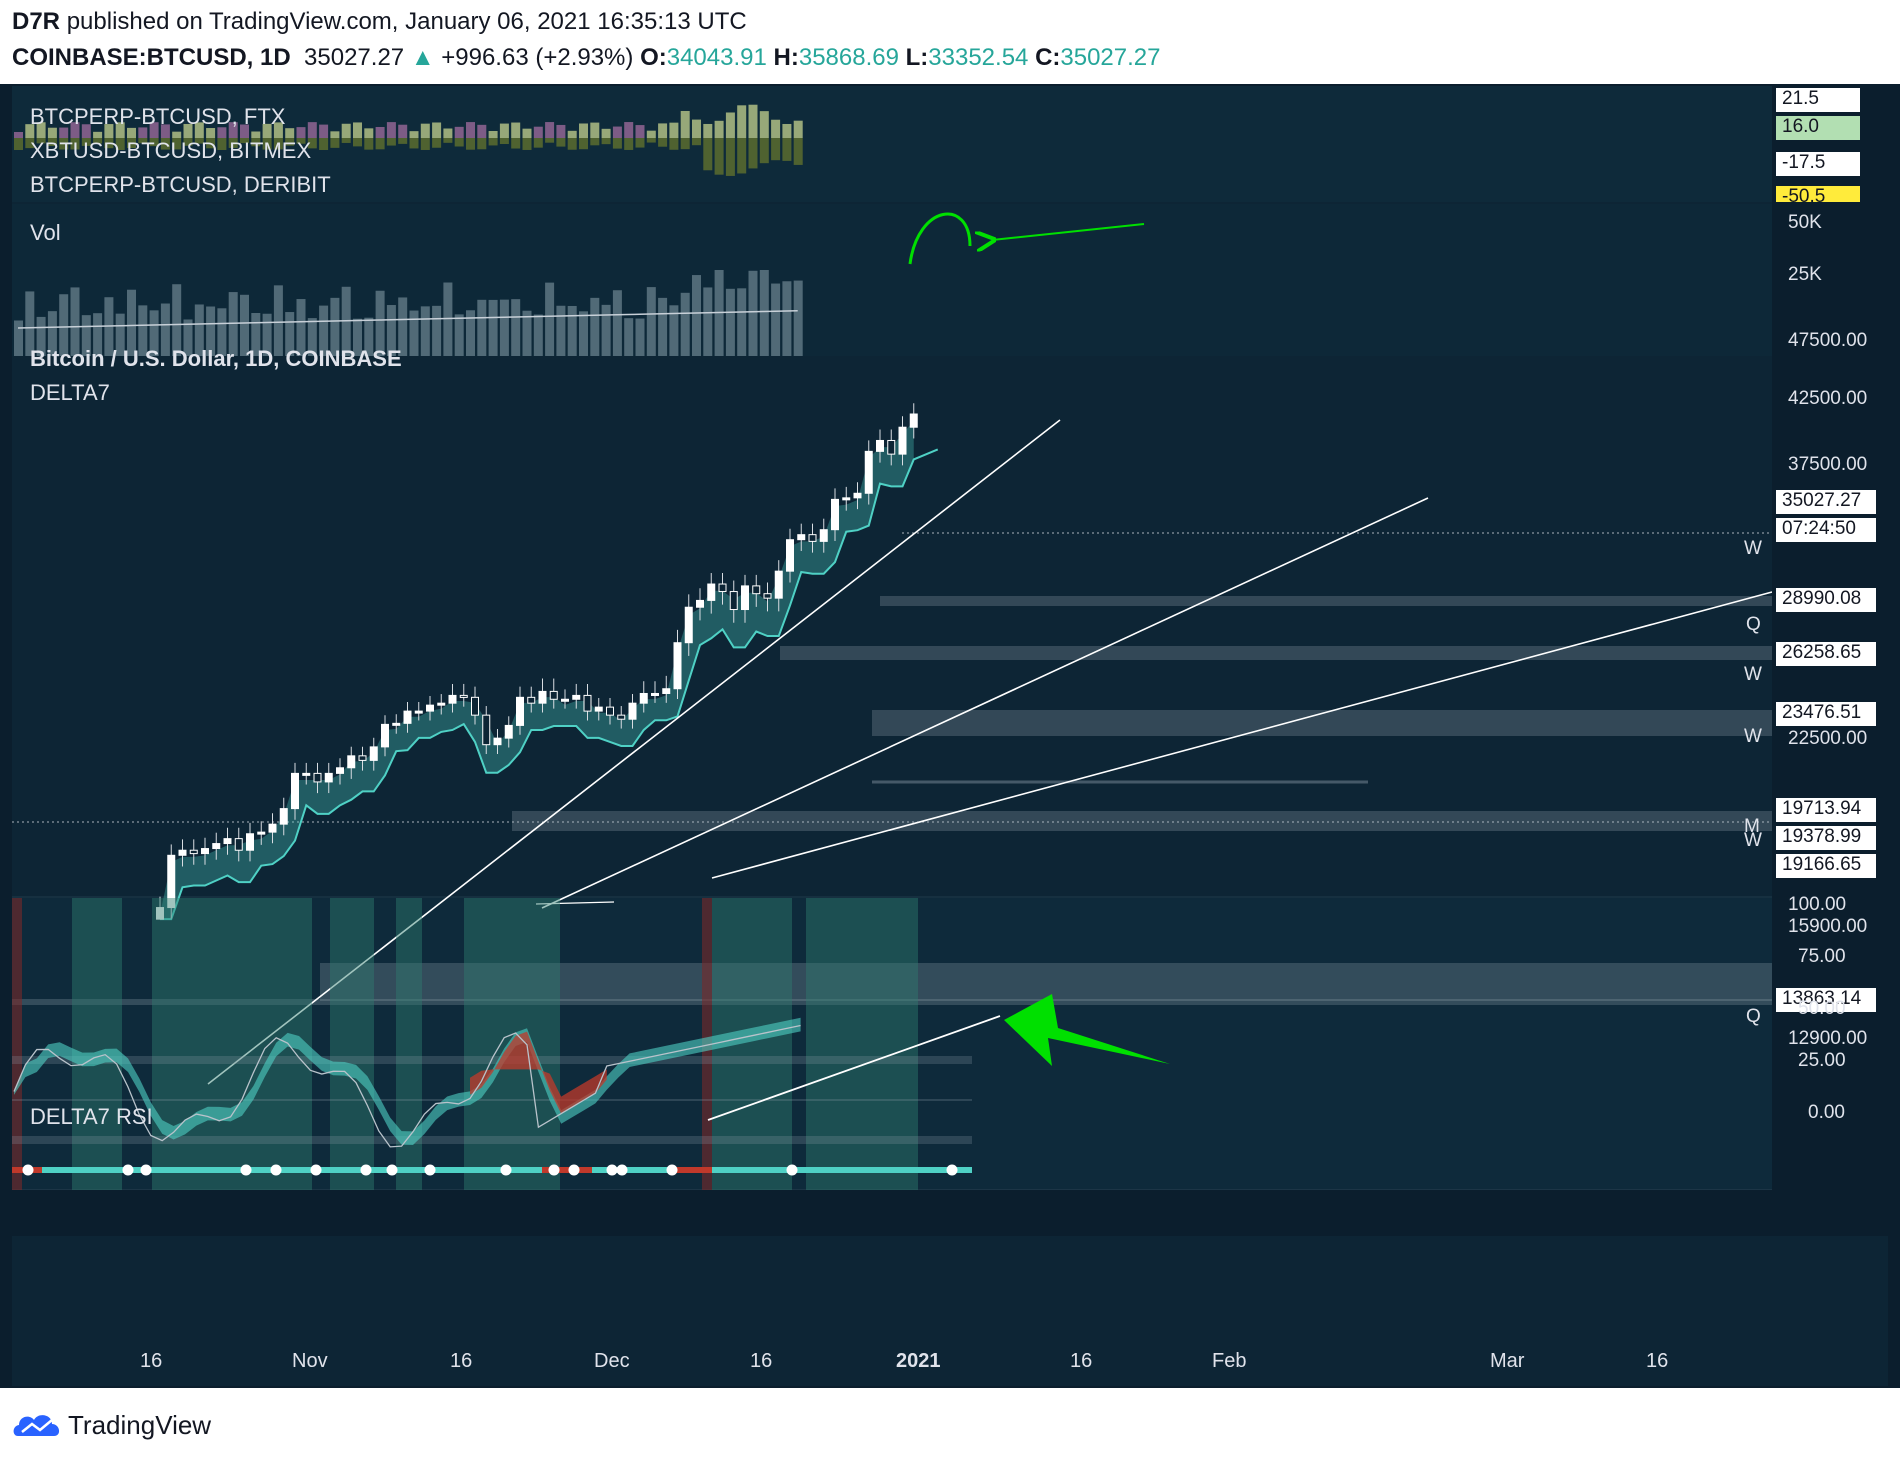 The width and height of the screenshot is (1900, 1460). What do you see at coordinates (716, 57) in the screenshot?
I see `open-value: 34043.91` at bounding box center [716, 57].